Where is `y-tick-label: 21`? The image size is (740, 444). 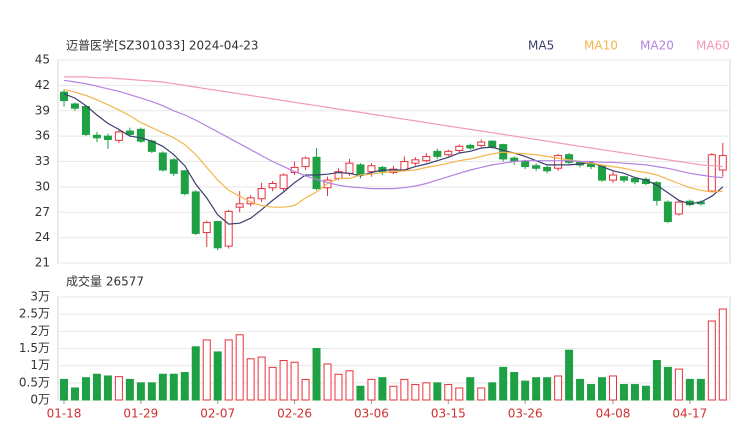
y-tick-label: 21 is located at coordinates (42, 263).